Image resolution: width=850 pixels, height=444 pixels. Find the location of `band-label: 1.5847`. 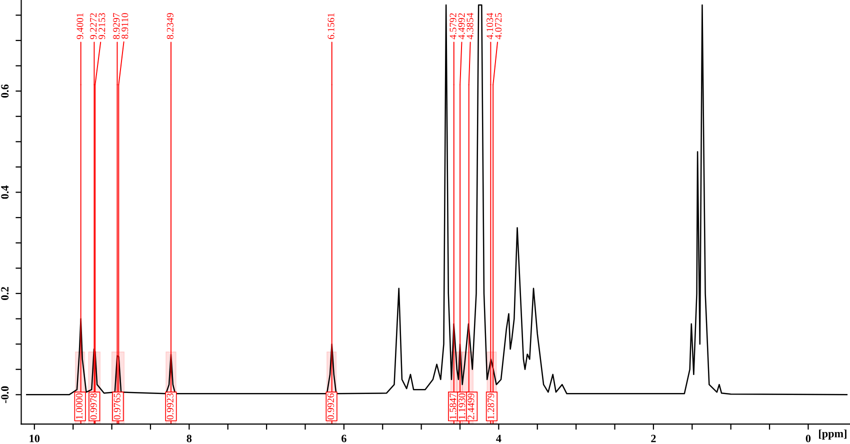

band-label: 1.5847 is located at coordinates (453, 406).